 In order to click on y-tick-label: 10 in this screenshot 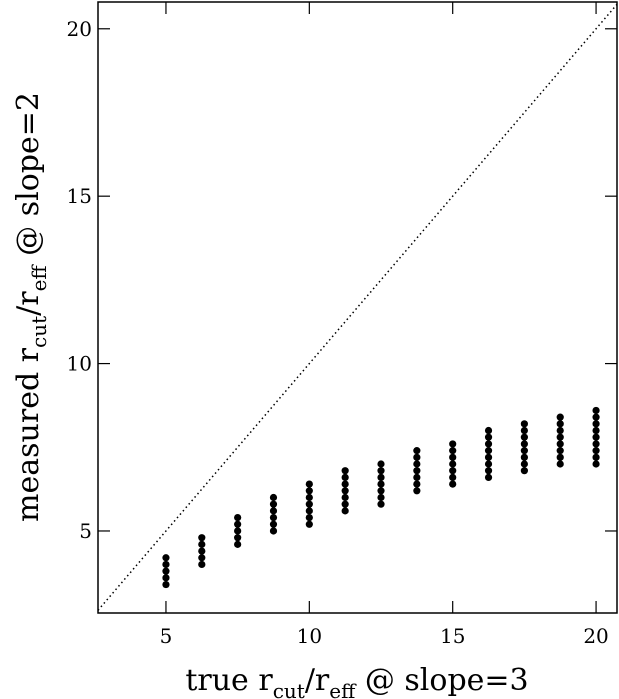, I will do `click(79, 364)`.